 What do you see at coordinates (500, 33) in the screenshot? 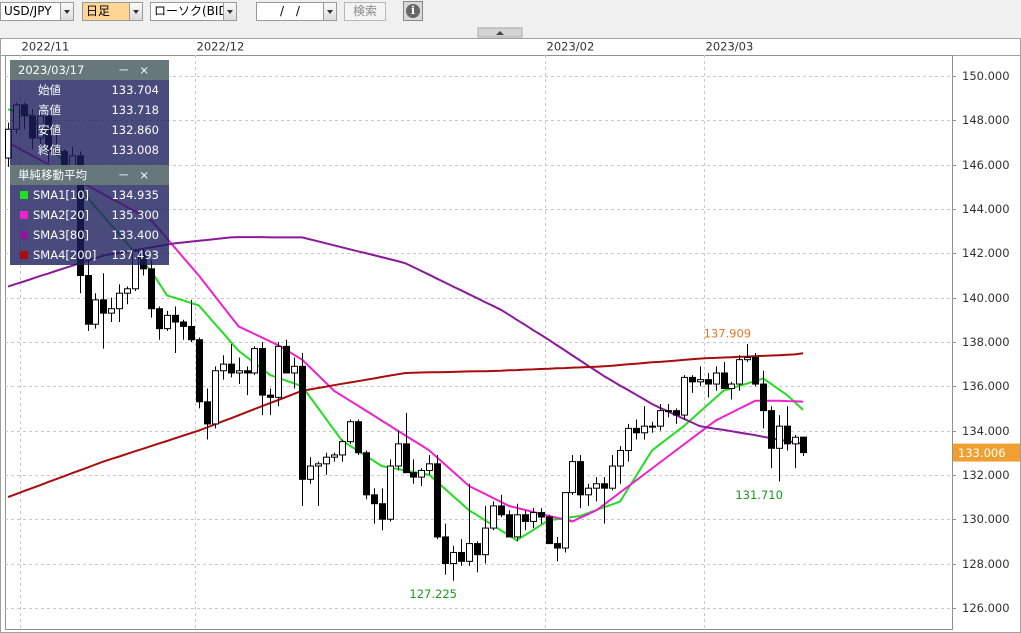
I see `collapse-arrow` at bounding box center [500, 33].